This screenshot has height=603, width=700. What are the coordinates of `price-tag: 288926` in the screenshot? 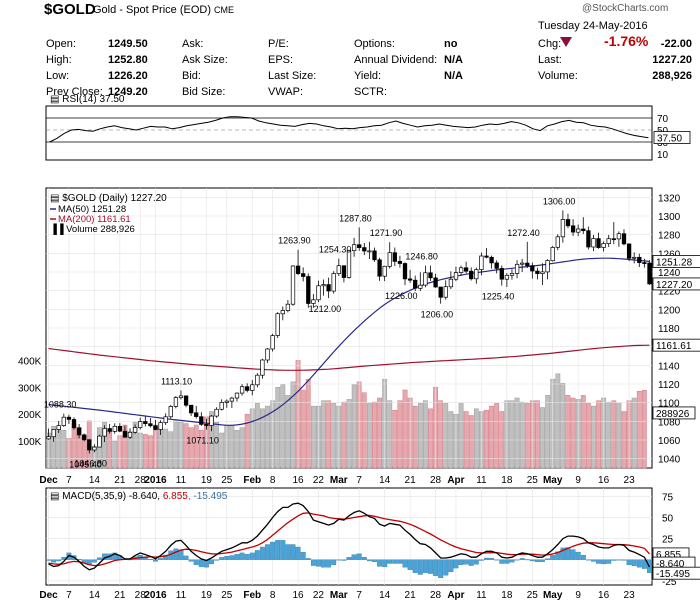 It's located at (673, 414).